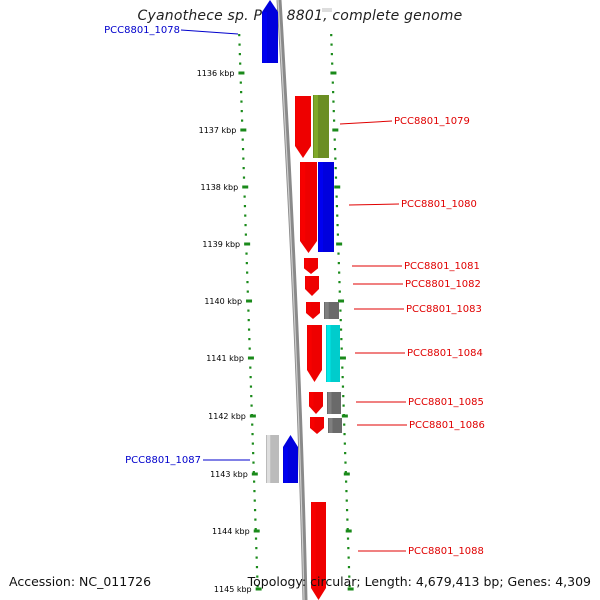 This screenshot has height=600, width=600. What do you see at coordinates (446, 402) in the screenshot?
I see `gene-label: PCC8801_1085` at bounding box center [446, 402].